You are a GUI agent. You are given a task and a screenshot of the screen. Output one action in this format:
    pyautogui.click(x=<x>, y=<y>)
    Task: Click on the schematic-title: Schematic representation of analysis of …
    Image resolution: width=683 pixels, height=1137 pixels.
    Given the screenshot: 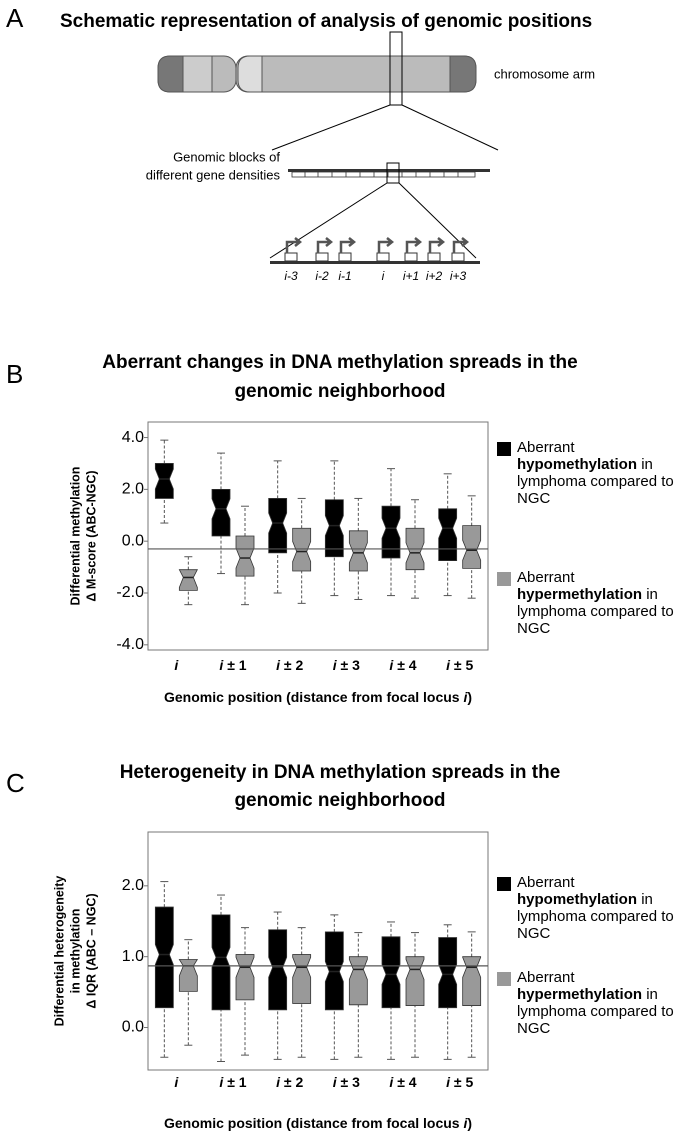 What is the action you would take?
    pyautogui.click(x=326, y=21)
    